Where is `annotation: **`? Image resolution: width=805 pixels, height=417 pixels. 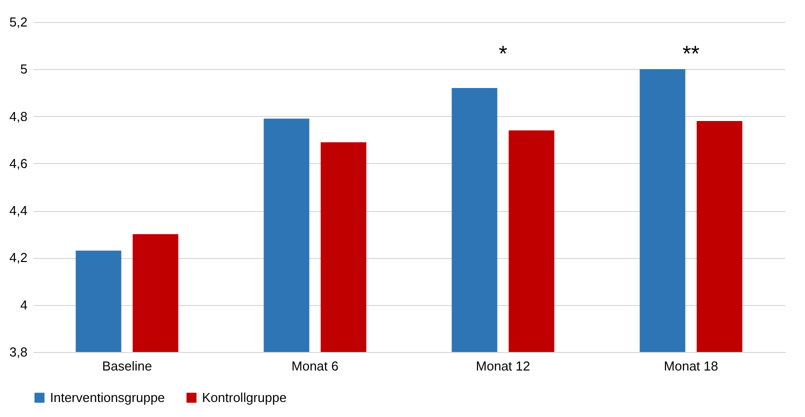 annotation: ** is located at coordinates (691, 53).